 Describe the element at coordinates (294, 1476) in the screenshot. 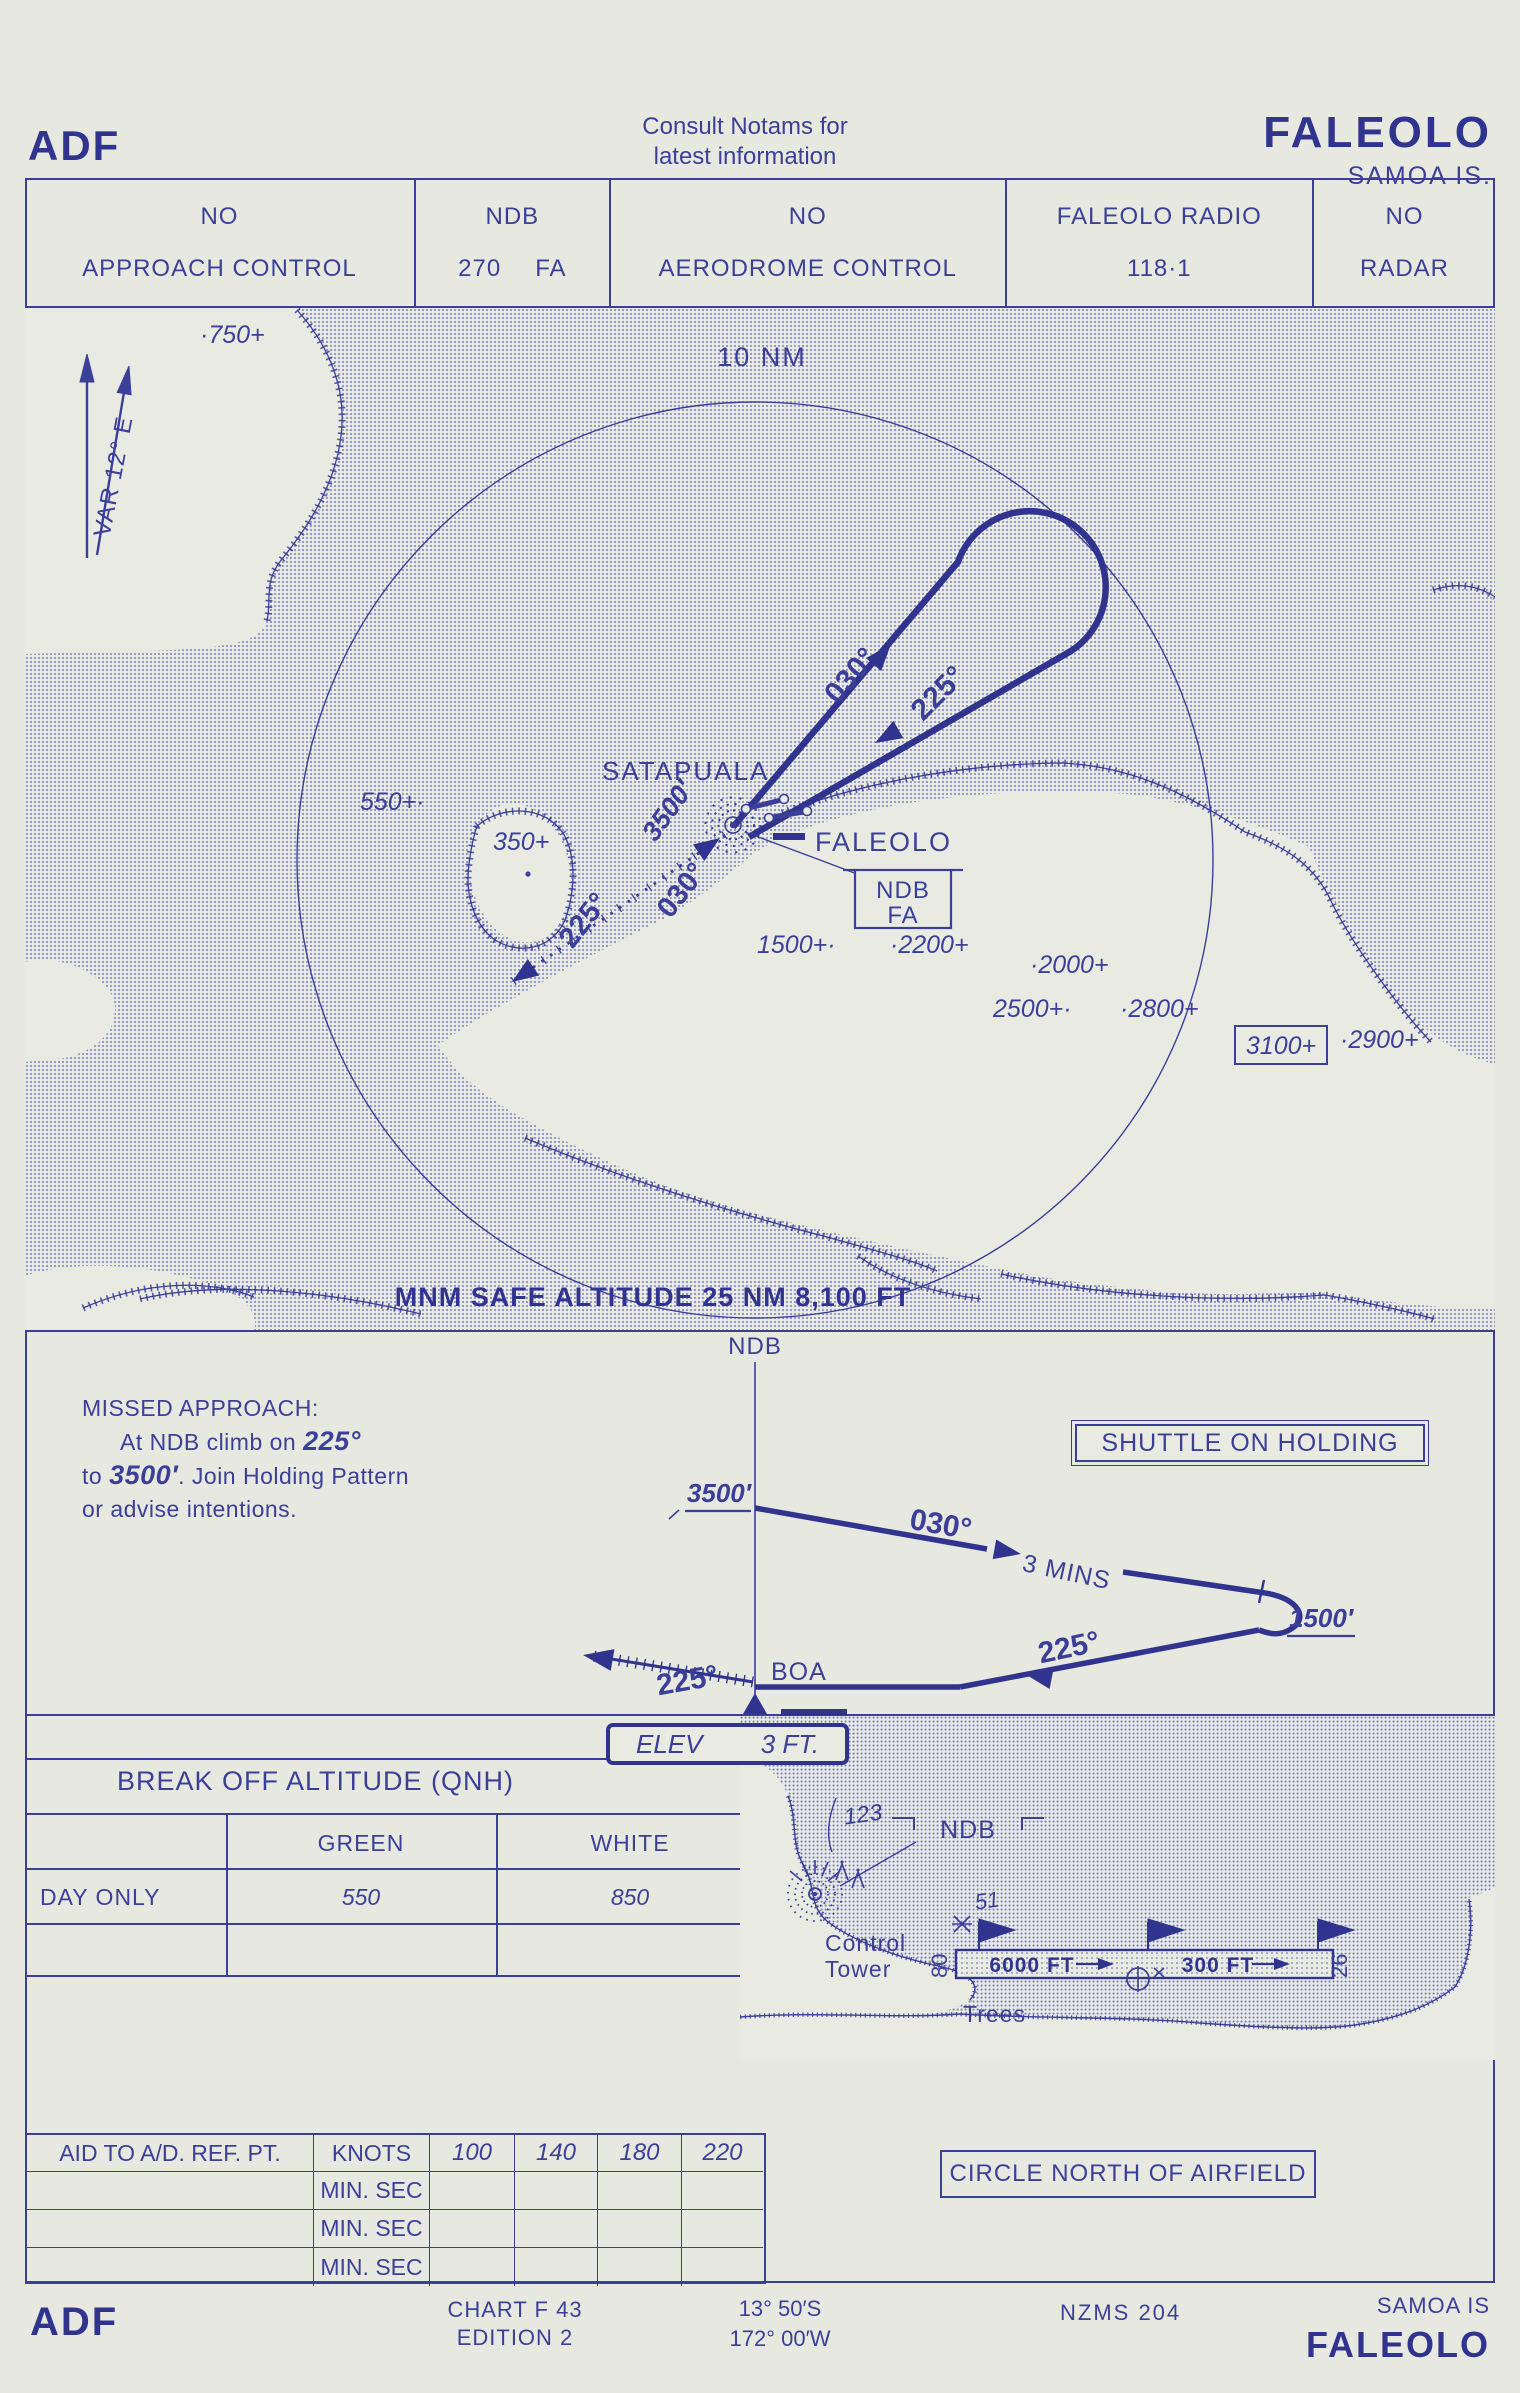

I see `ma3c: . Join Holding Pattern` at that location.